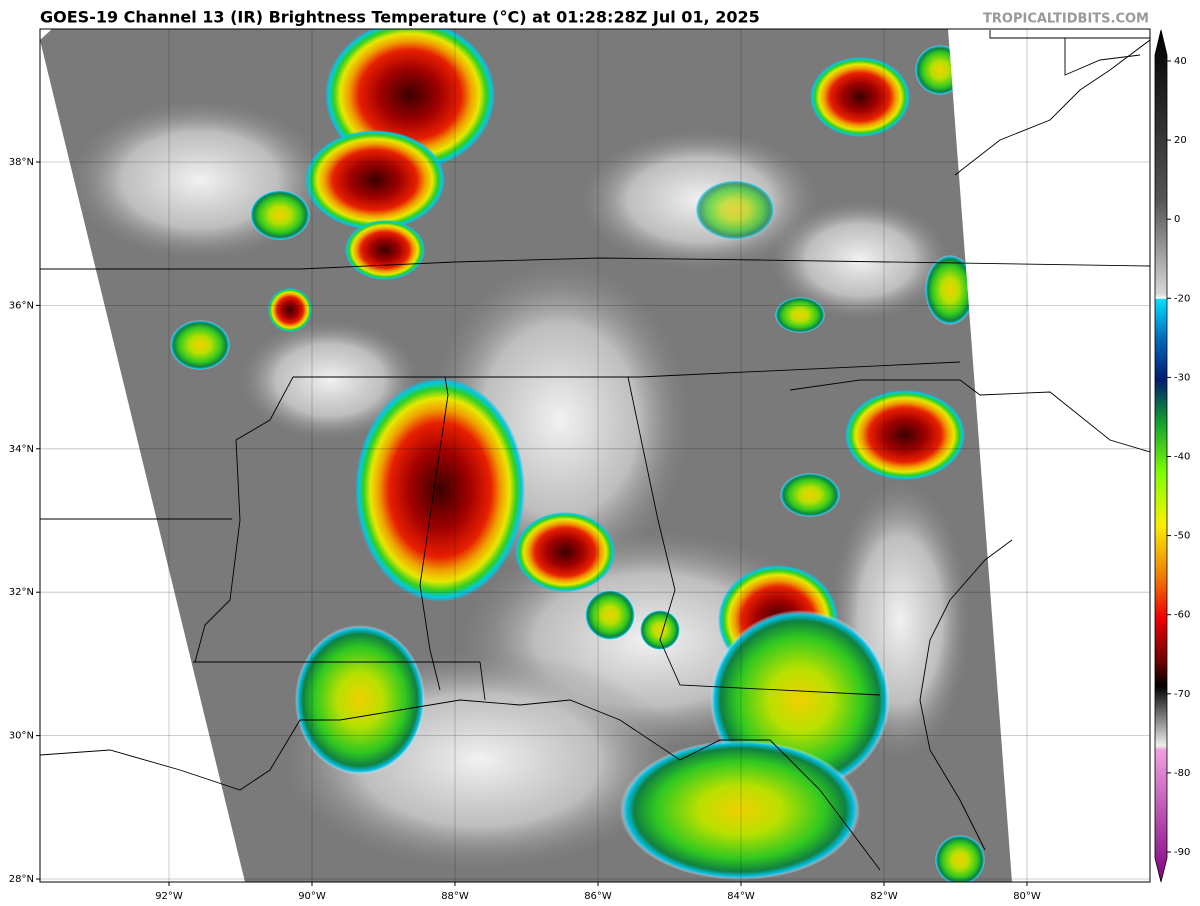  I want to click on colorbar-label: -40, so click(1182, 457).